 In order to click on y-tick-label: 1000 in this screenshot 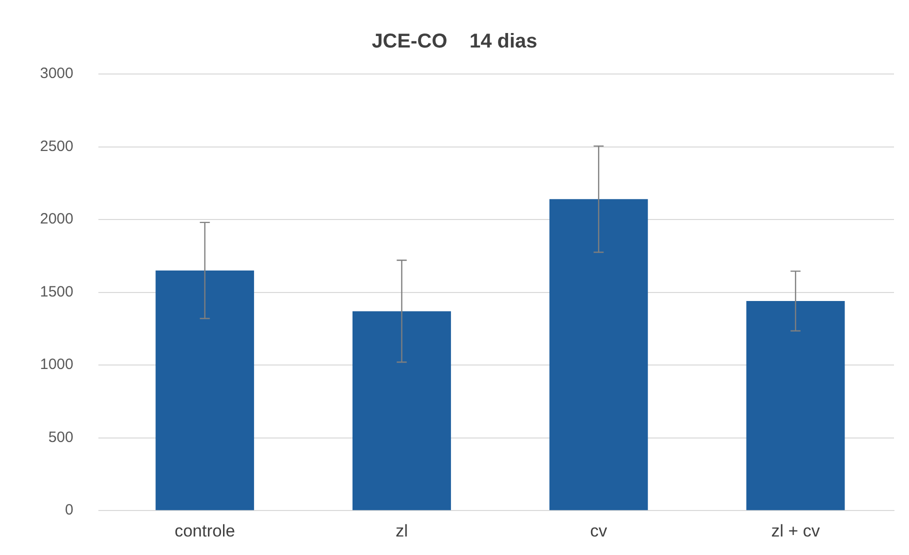, I will do `click(57, 365)`.